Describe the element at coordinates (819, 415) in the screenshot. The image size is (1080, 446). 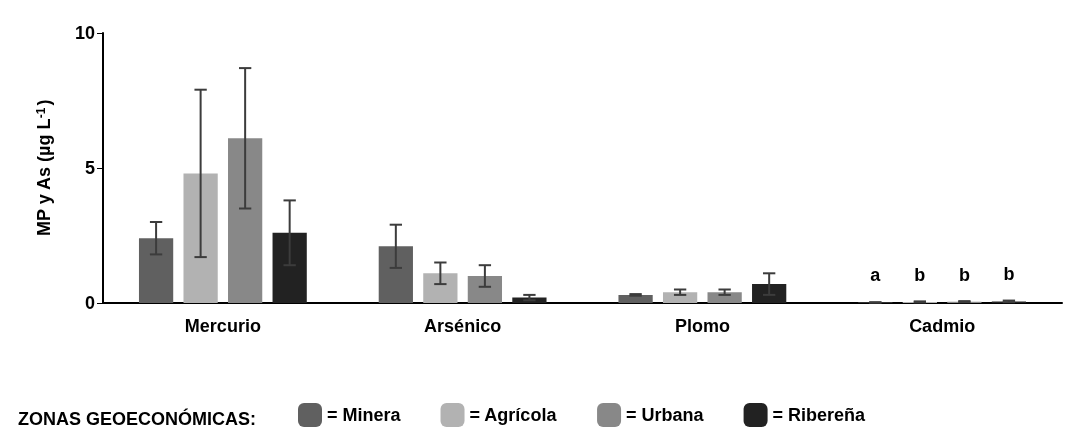
I see `legend-label: = Ribereña` at that location.